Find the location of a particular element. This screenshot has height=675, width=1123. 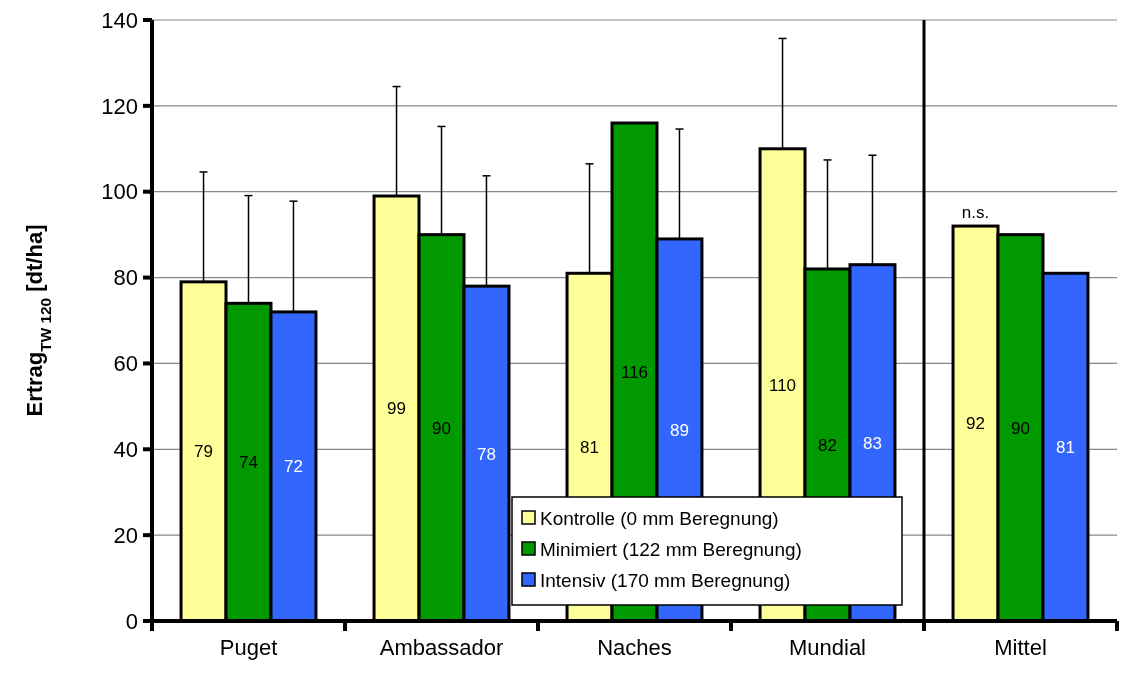

data-label: 72 is located at coordinates (293, 467).